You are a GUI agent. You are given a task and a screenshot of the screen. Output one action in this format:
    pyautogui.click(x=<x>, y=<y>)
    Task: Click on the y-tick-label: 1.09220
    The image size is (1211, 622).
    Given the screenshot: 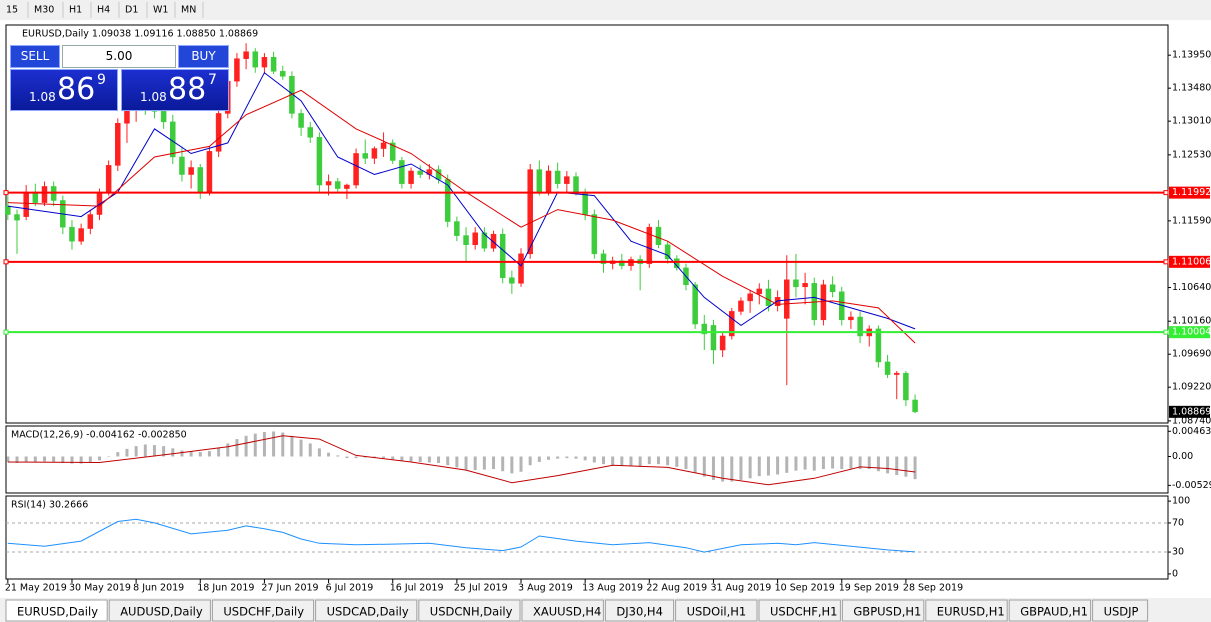 What is the action you would take?
    pyautogui.click(x=1191, y=387)
    